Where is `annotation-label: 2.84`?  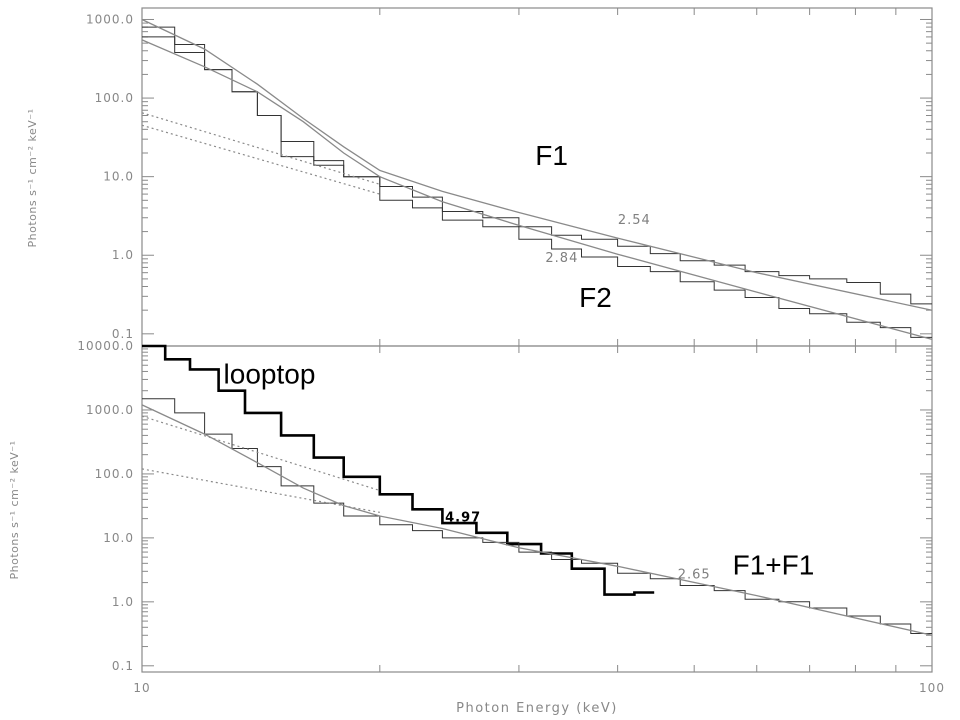
annotation-label: 2.84 is located at coordinates (561, 258).